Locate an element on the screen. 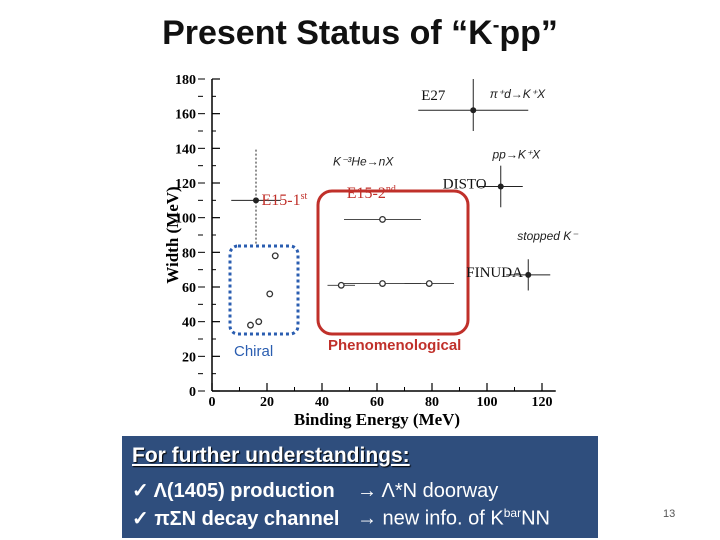  experiment-sup: st is located at coordinates (304, 196).